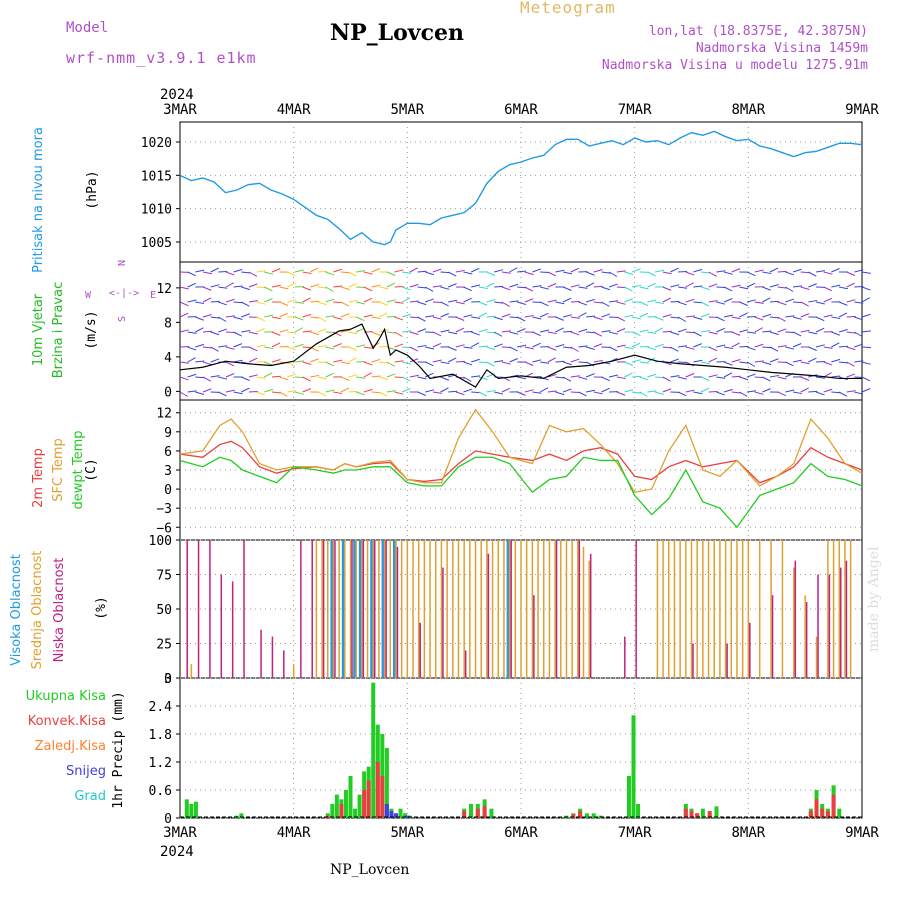 The image size is (900, 900). Describe the element at coordinates (407, 110) in the screenshot. I see `x-tick-top-5MAR: 5MAR` at that location.